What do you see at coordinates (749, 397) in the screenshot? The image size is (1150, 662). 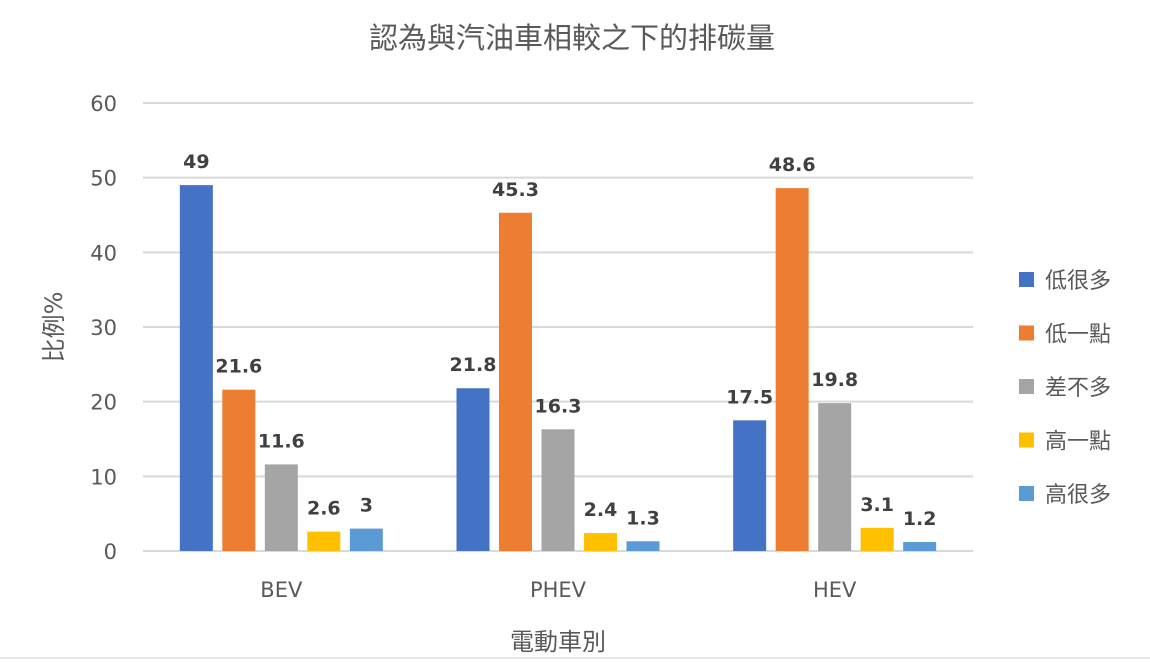 I see `data-label: 17.5` at bounding box center [749, 397].